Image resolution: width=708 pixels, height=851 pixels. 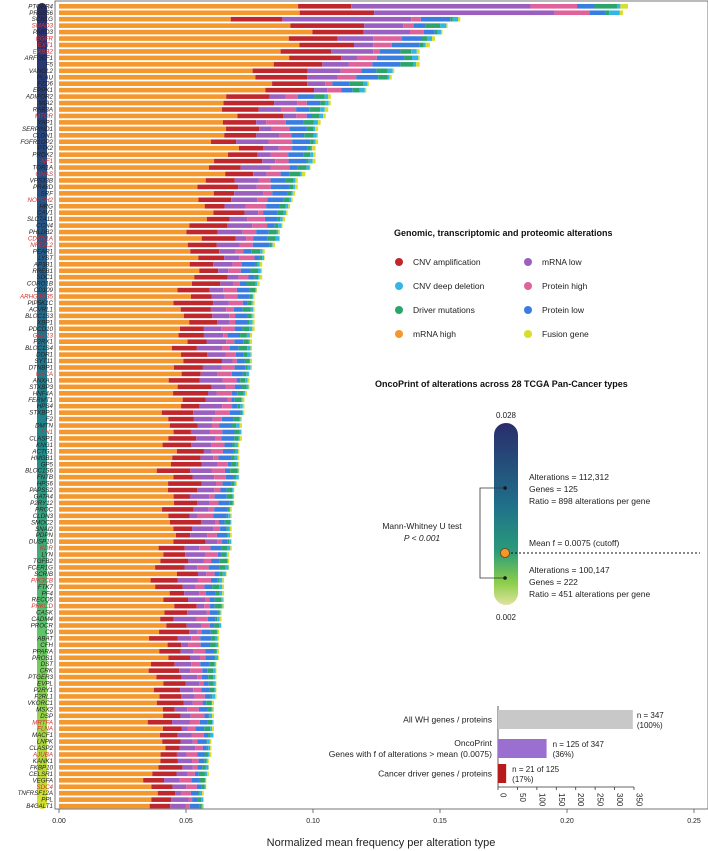 What do you see at coordinates (440, 821) in the screenshot?
I see `x-tick-label: 0.15` at bounding box center [440, 821].